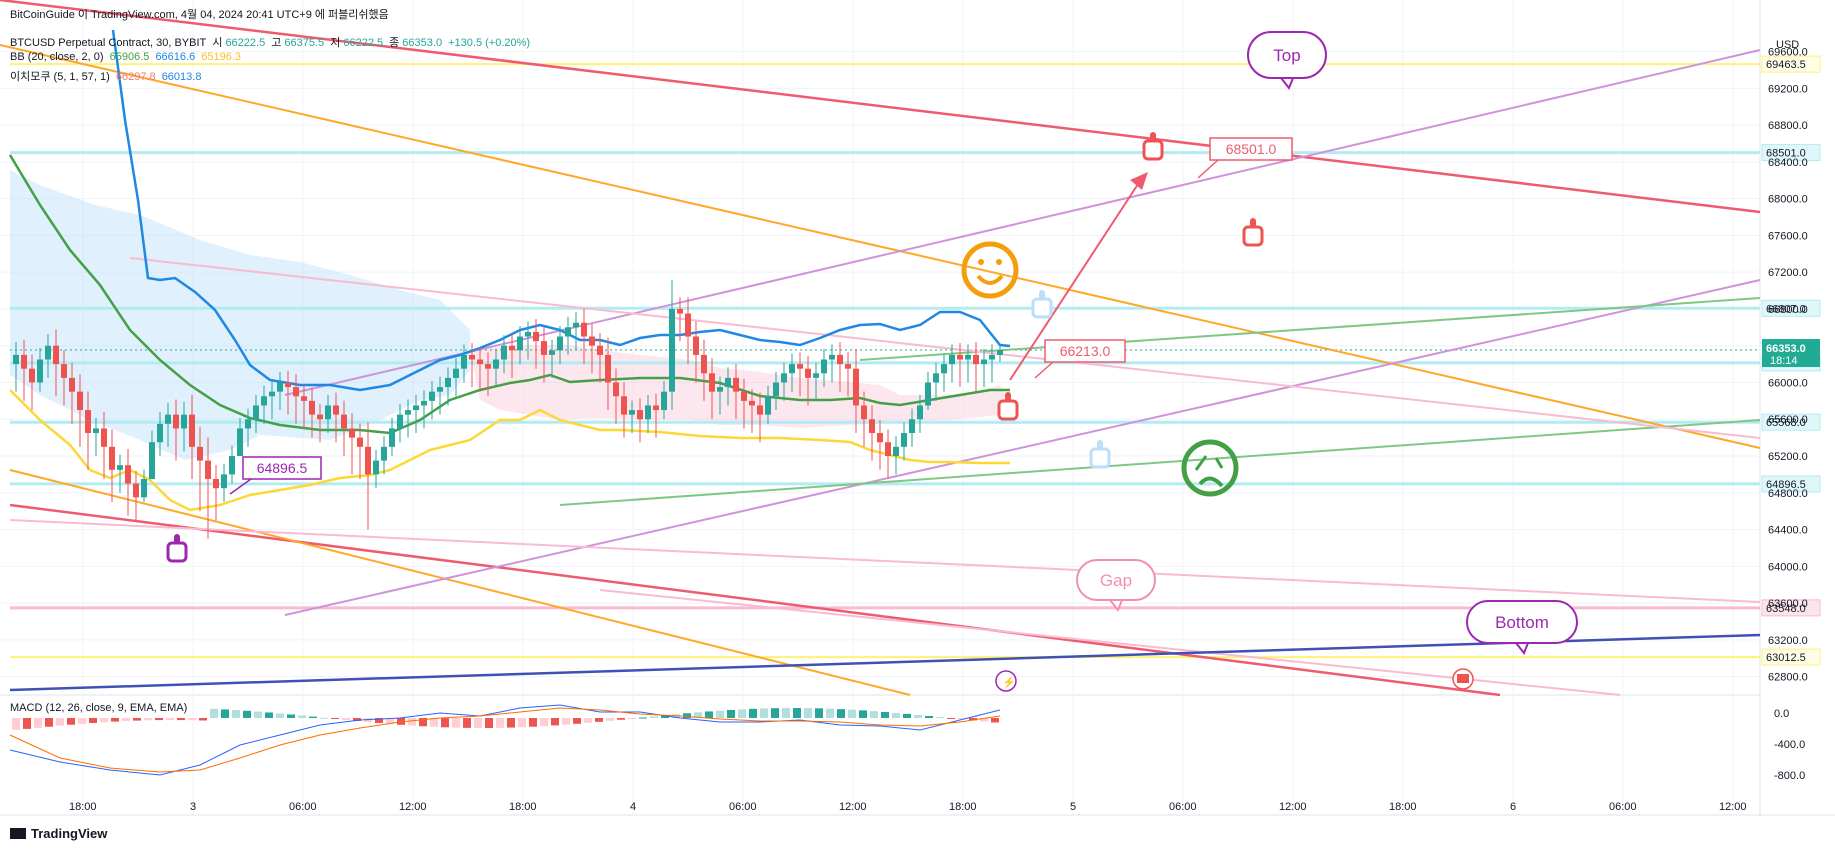 Image resolution: width=1835 pixels, height=849 pixels. Describe the element at coordinates (990, 270) in the screenshot. I see `smiley-icon` at that location.